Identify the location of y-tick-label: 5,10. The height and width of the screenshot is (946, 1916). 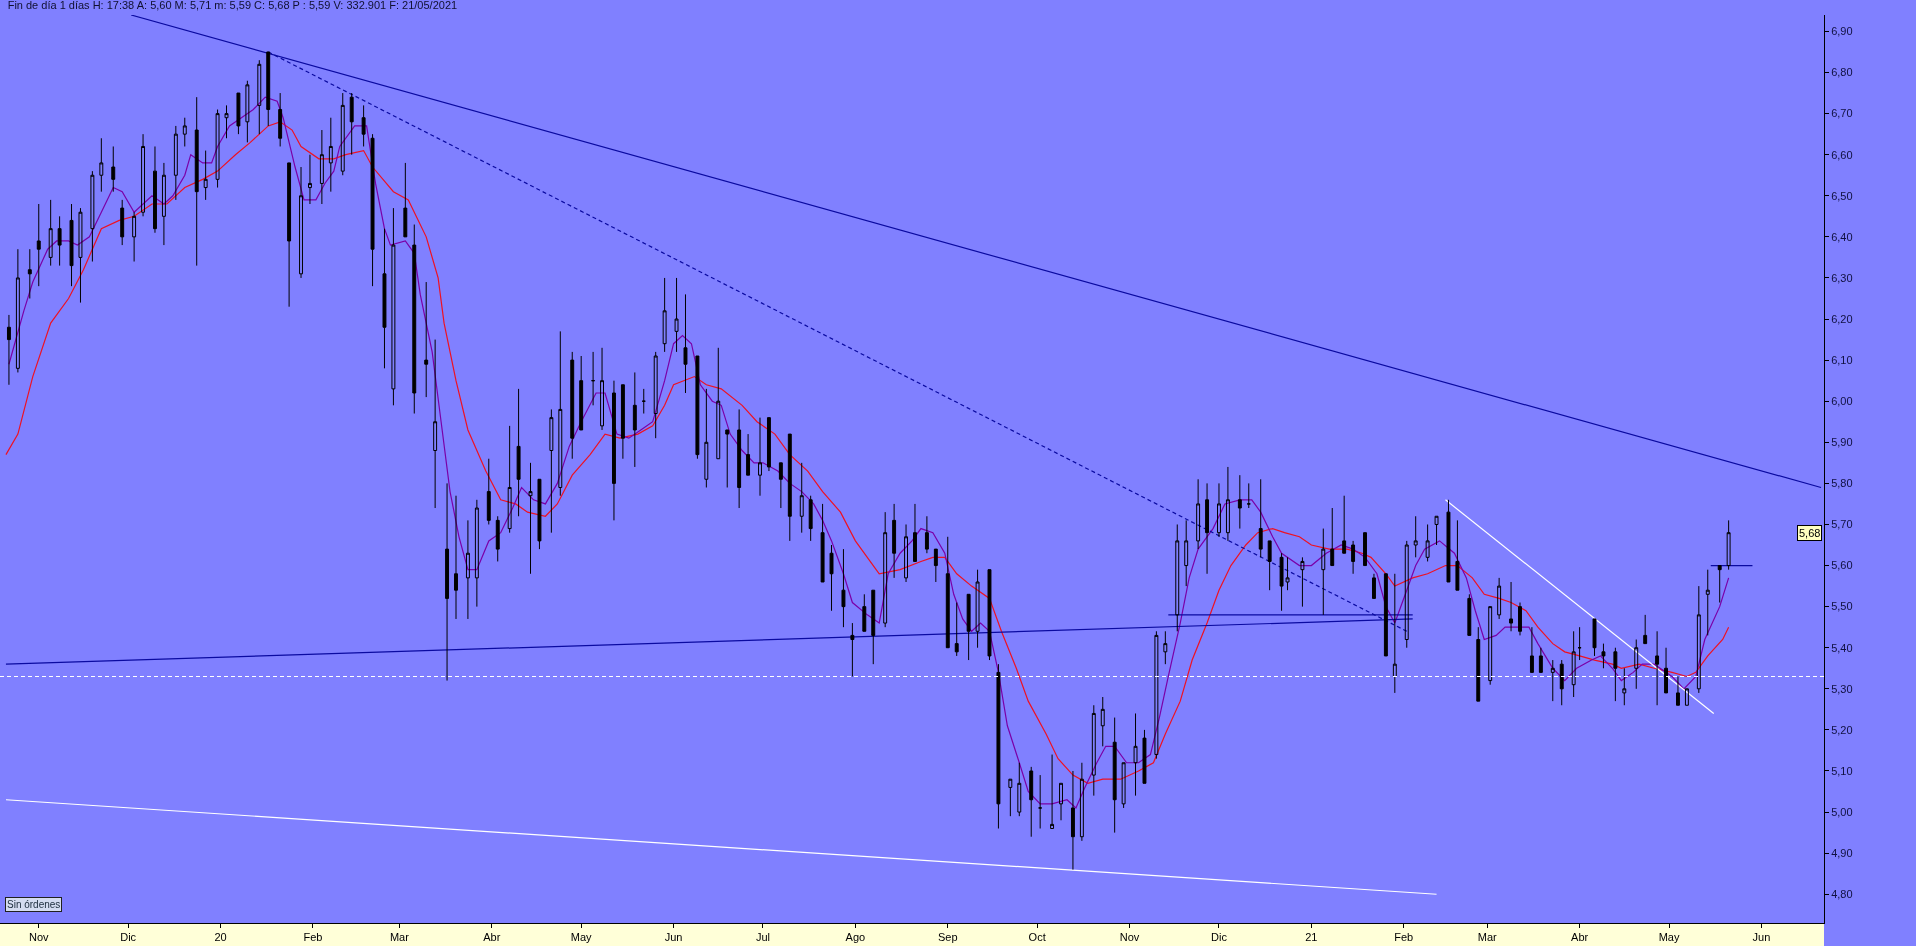
(1842, 770).